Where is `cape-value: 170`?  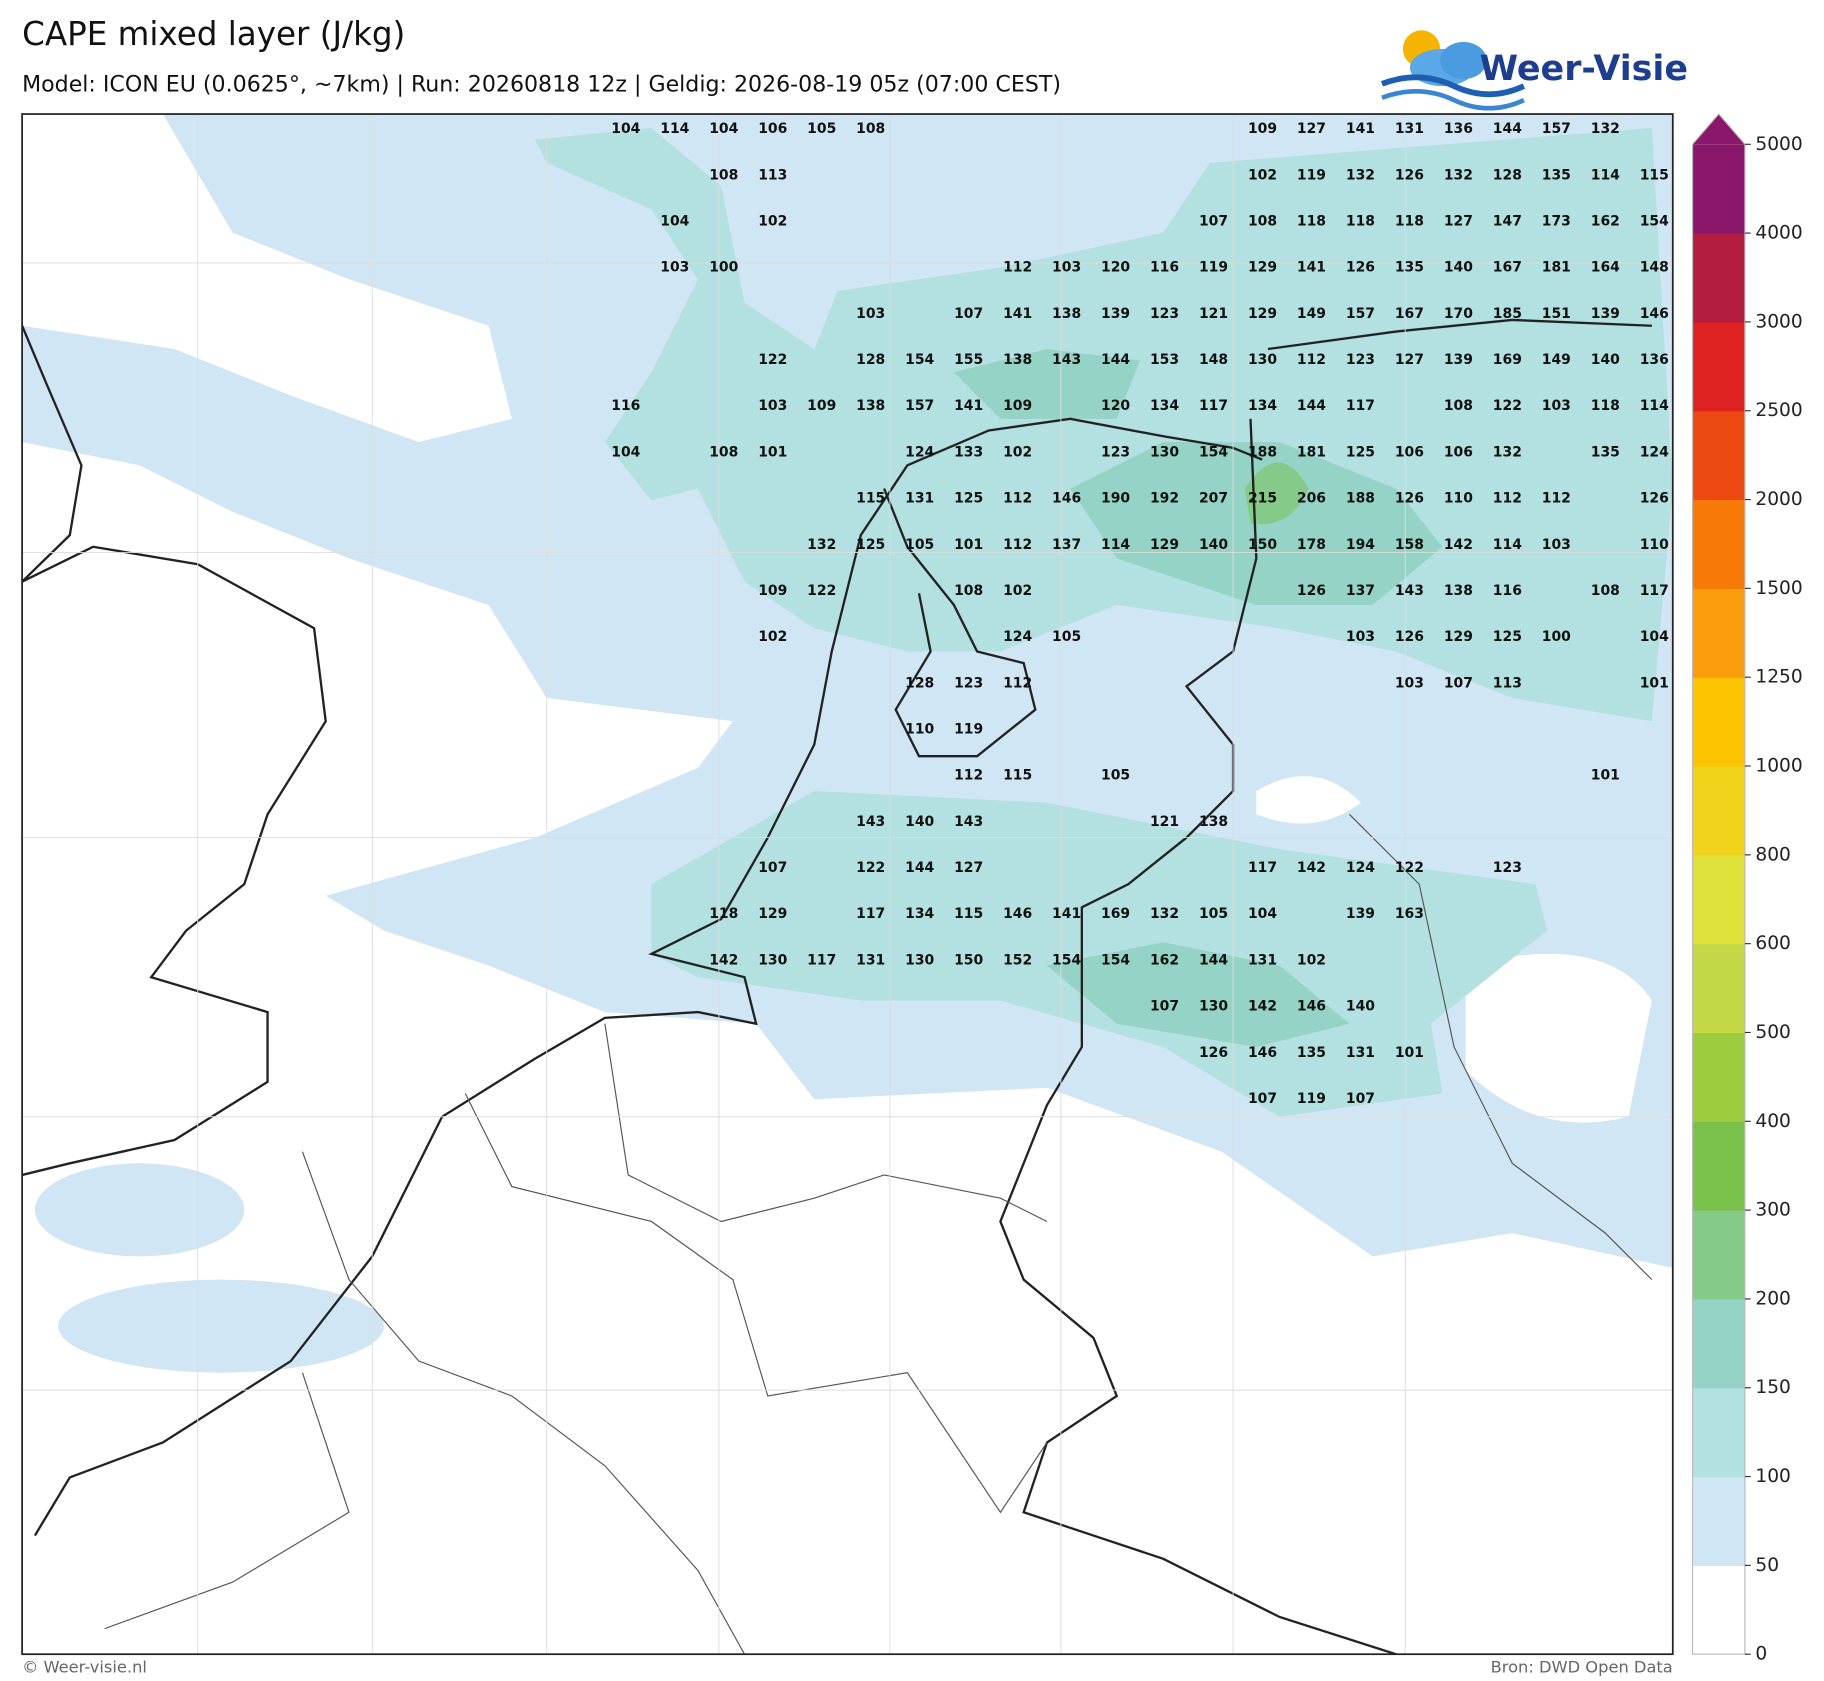
cape-value: 170 is located at coordinates (1458, 314).